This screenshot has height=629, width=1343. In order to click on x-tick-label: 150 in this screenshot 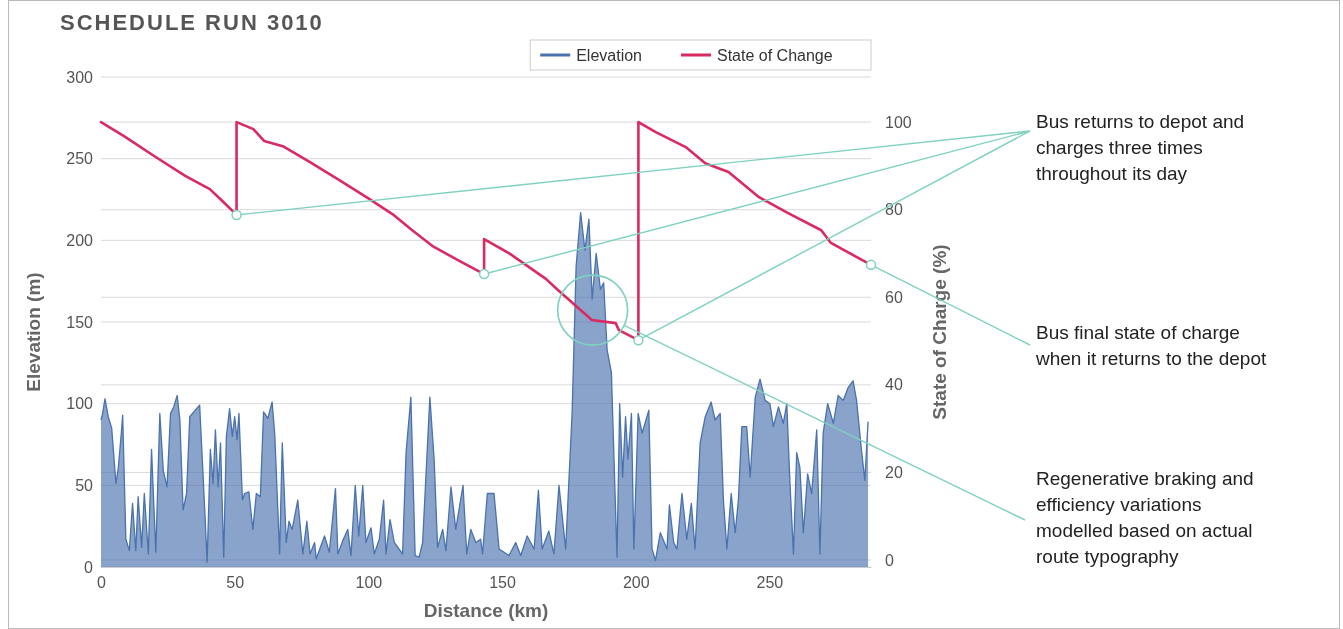, I will do `click(502, 583)`.